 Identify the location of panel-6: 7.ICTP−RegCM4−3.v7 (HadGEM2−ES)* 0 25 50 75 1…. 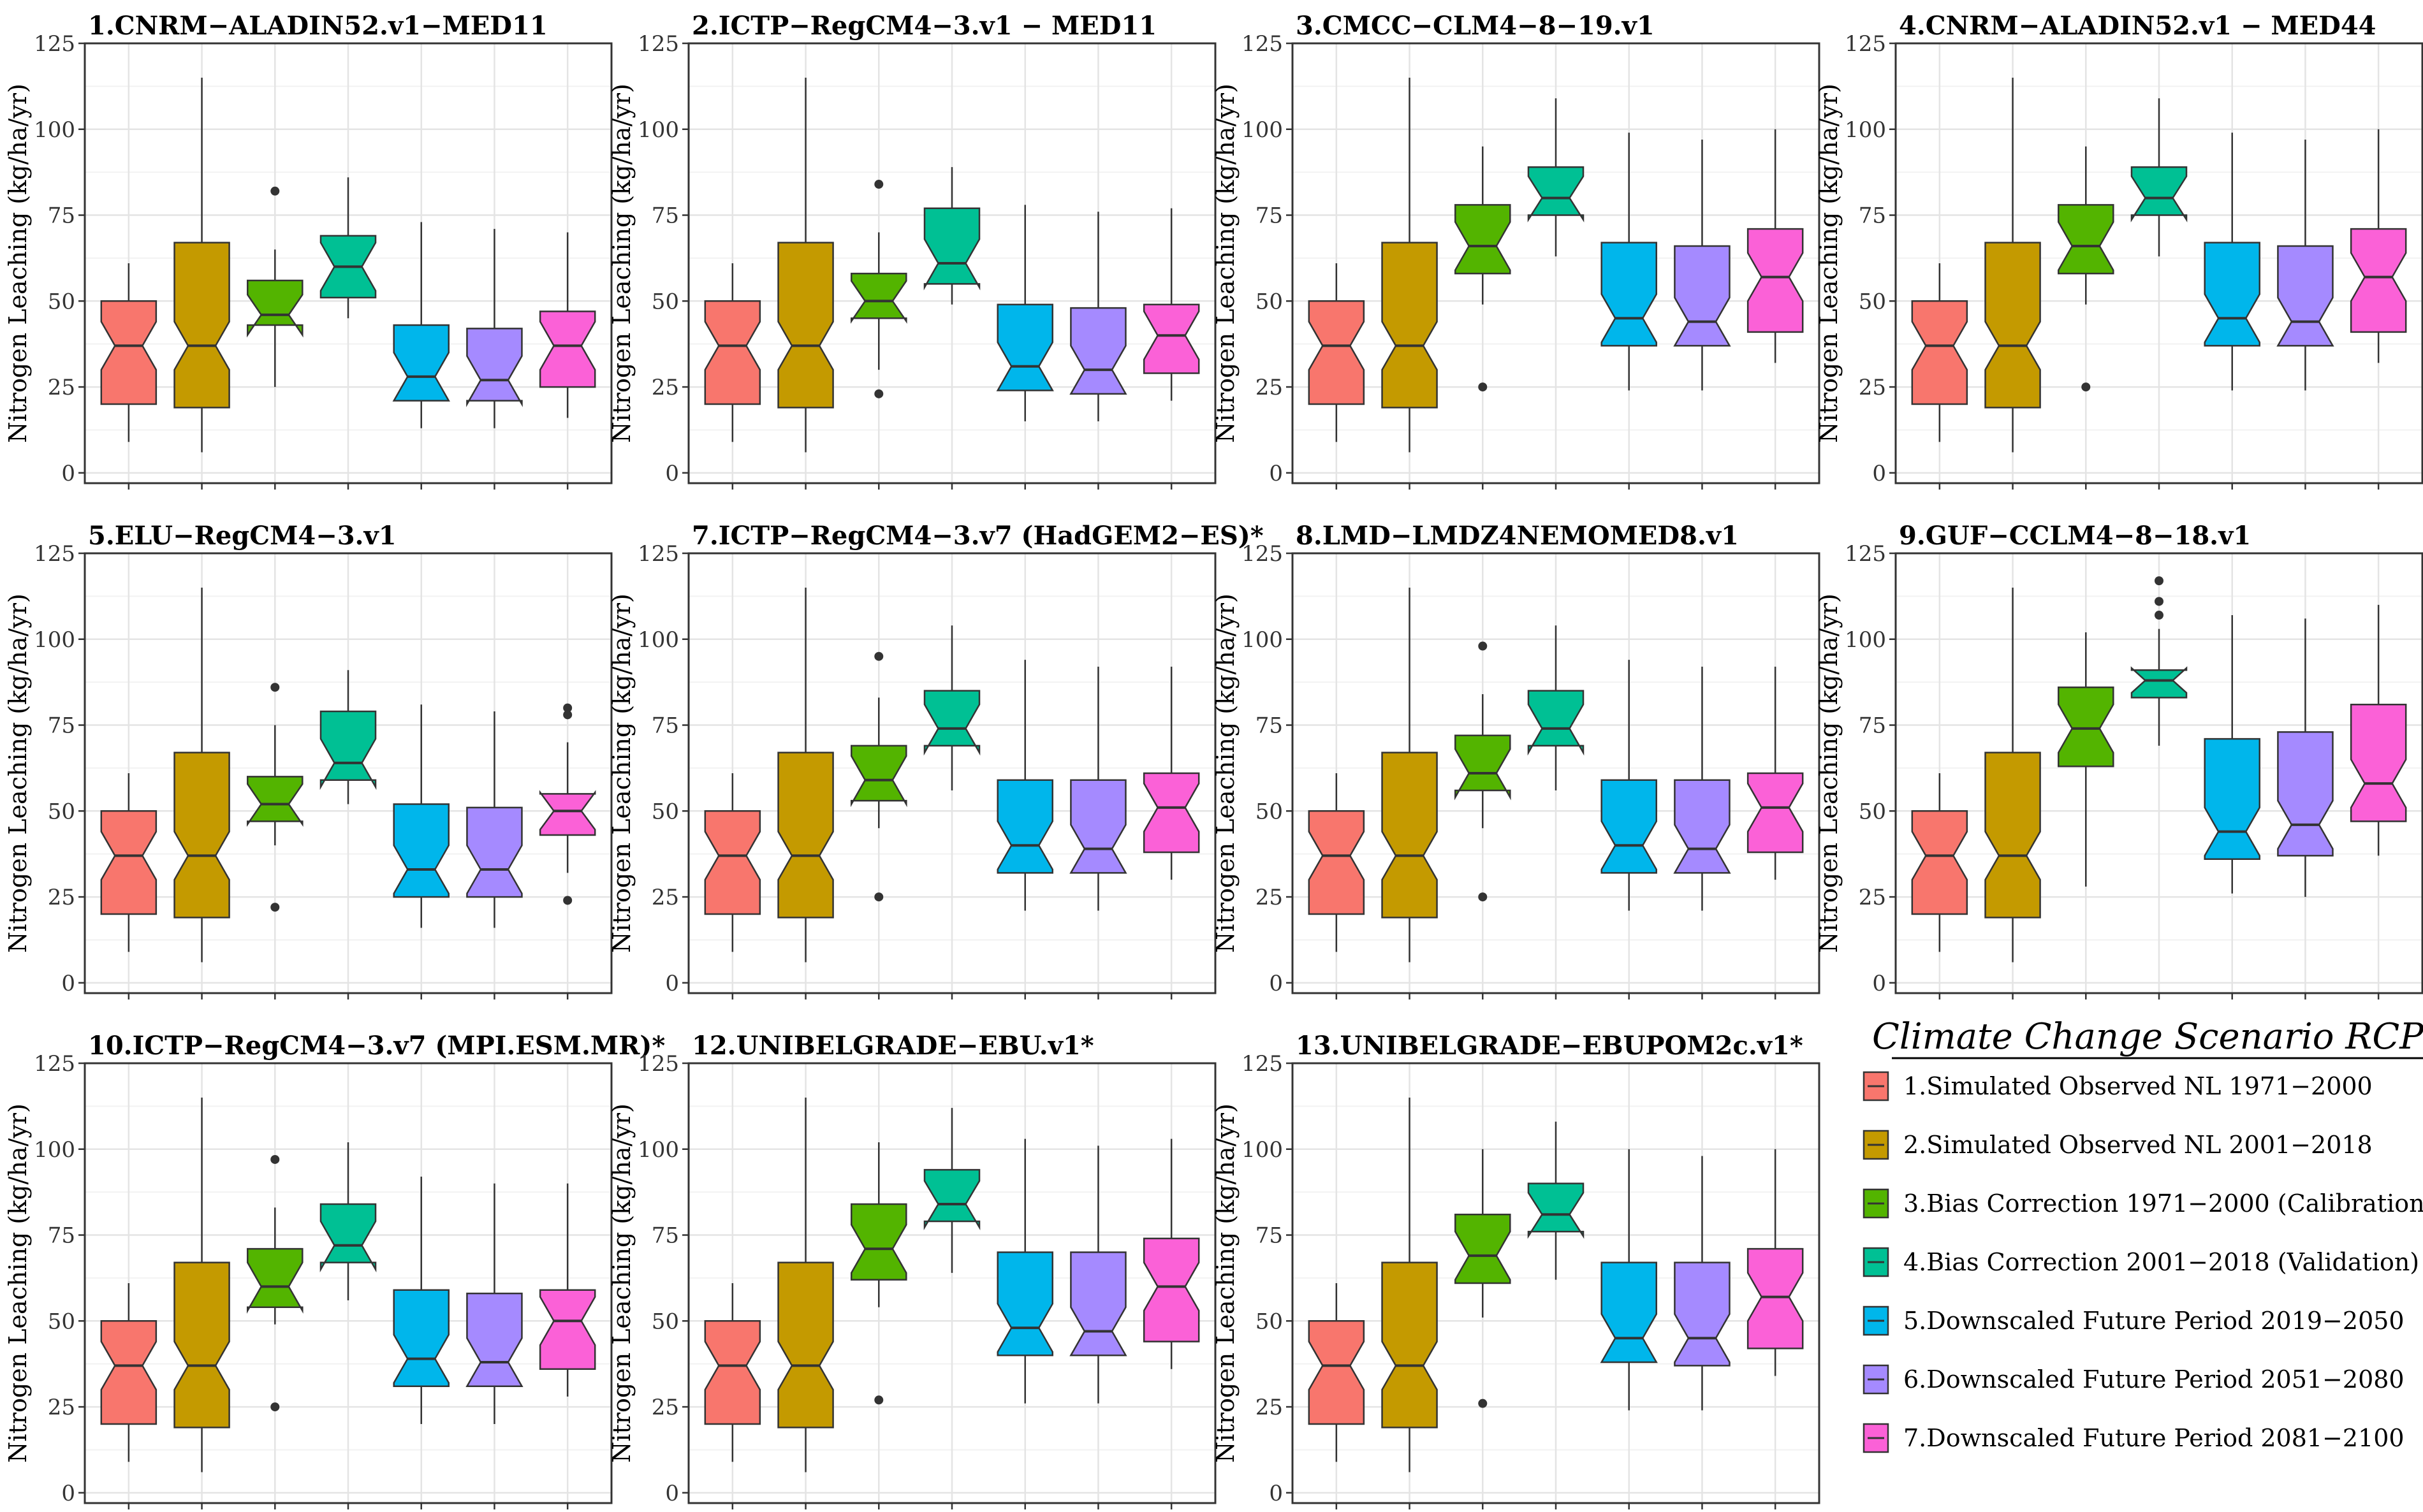
(936, 761).